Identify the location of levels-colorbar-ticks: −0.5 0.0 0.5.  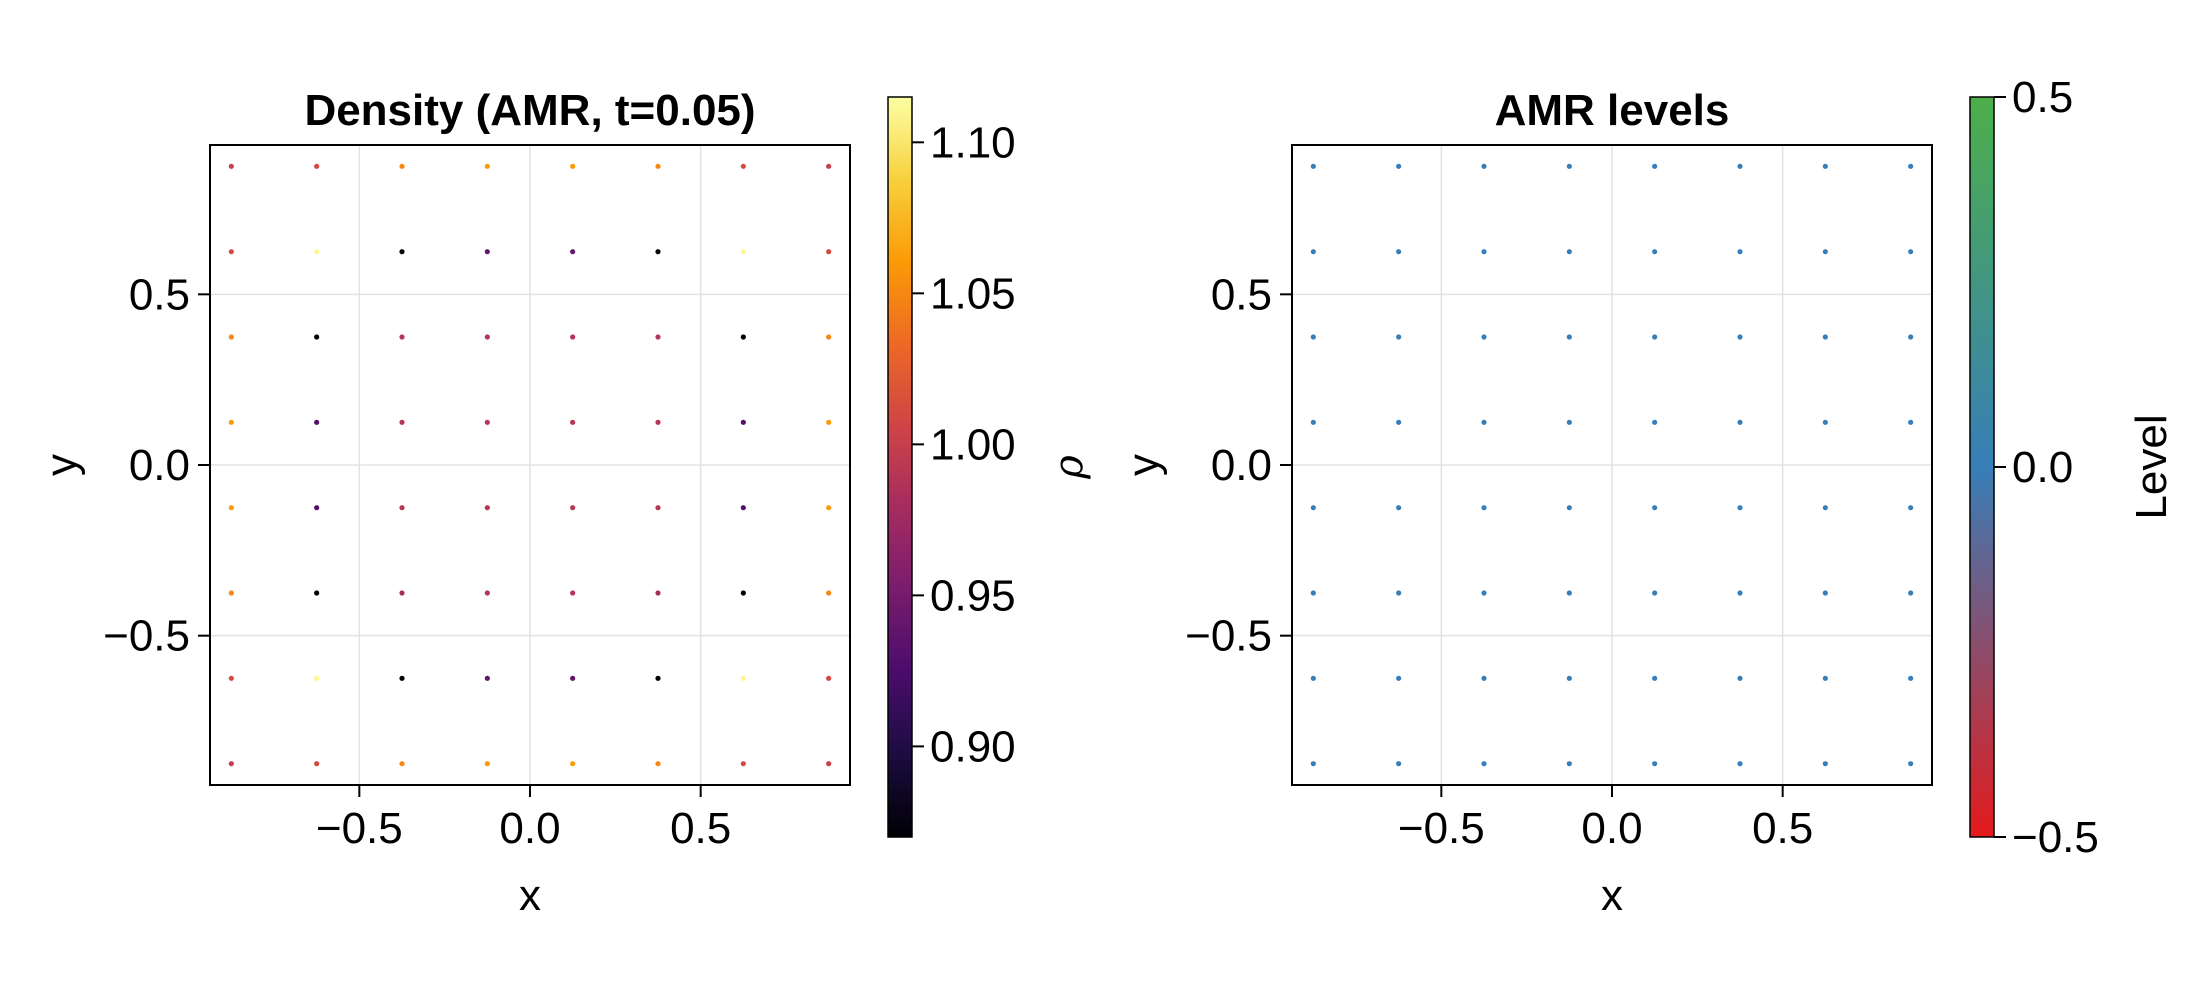
(2046, 467).